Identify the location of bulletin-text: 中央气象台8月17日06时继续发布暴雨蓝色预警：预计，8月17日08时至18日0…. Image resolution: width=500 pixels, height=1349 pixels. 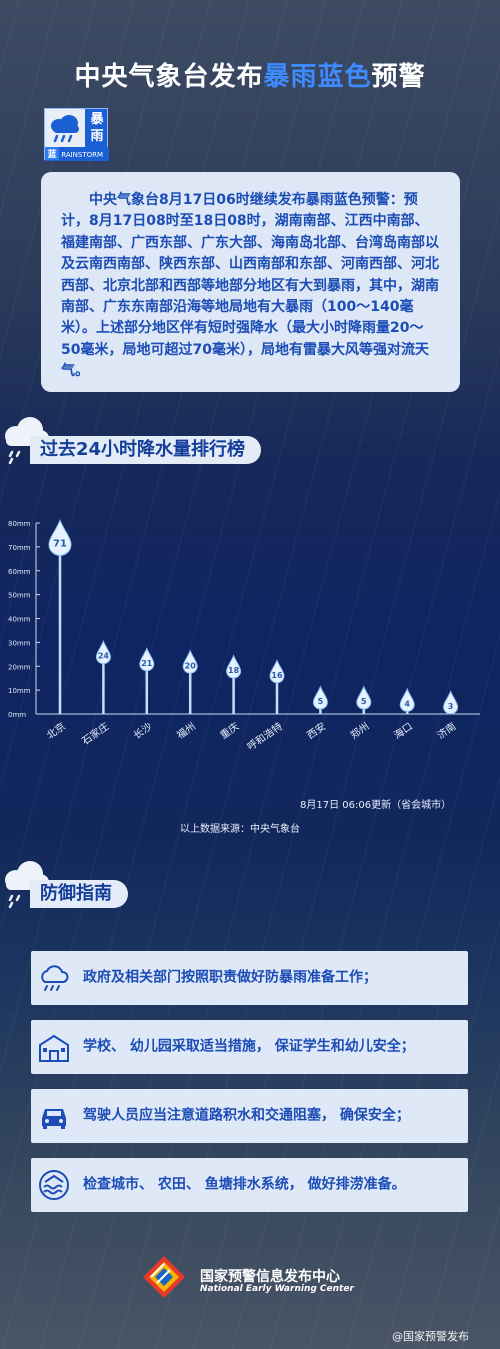
(250, 286).